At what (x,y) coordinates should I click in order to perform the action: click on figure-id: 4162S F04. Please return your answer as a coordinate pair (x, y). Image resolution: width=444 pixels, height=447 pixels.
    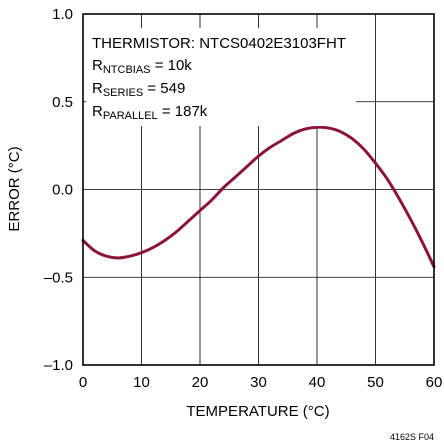
    Looking at the image, I should click on (412, 437).